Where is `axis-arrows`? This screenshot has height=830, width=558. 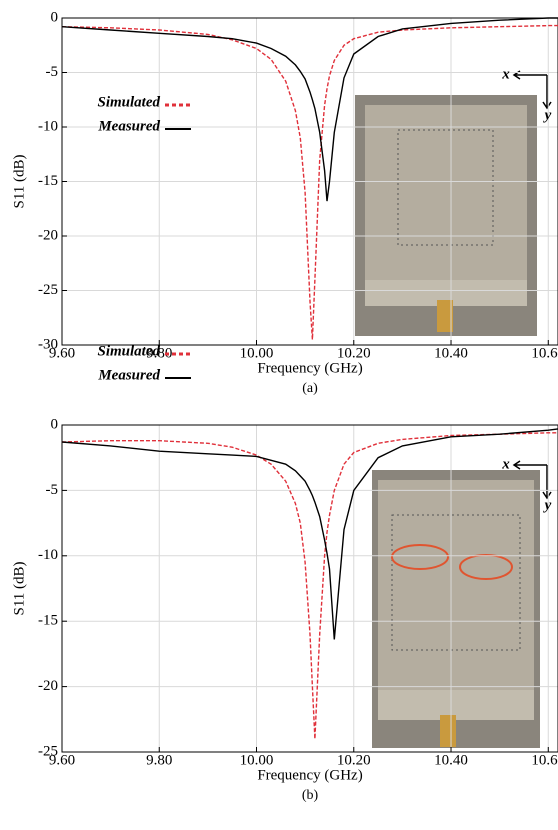
axis-arrows is located at coordinates (532, 285).